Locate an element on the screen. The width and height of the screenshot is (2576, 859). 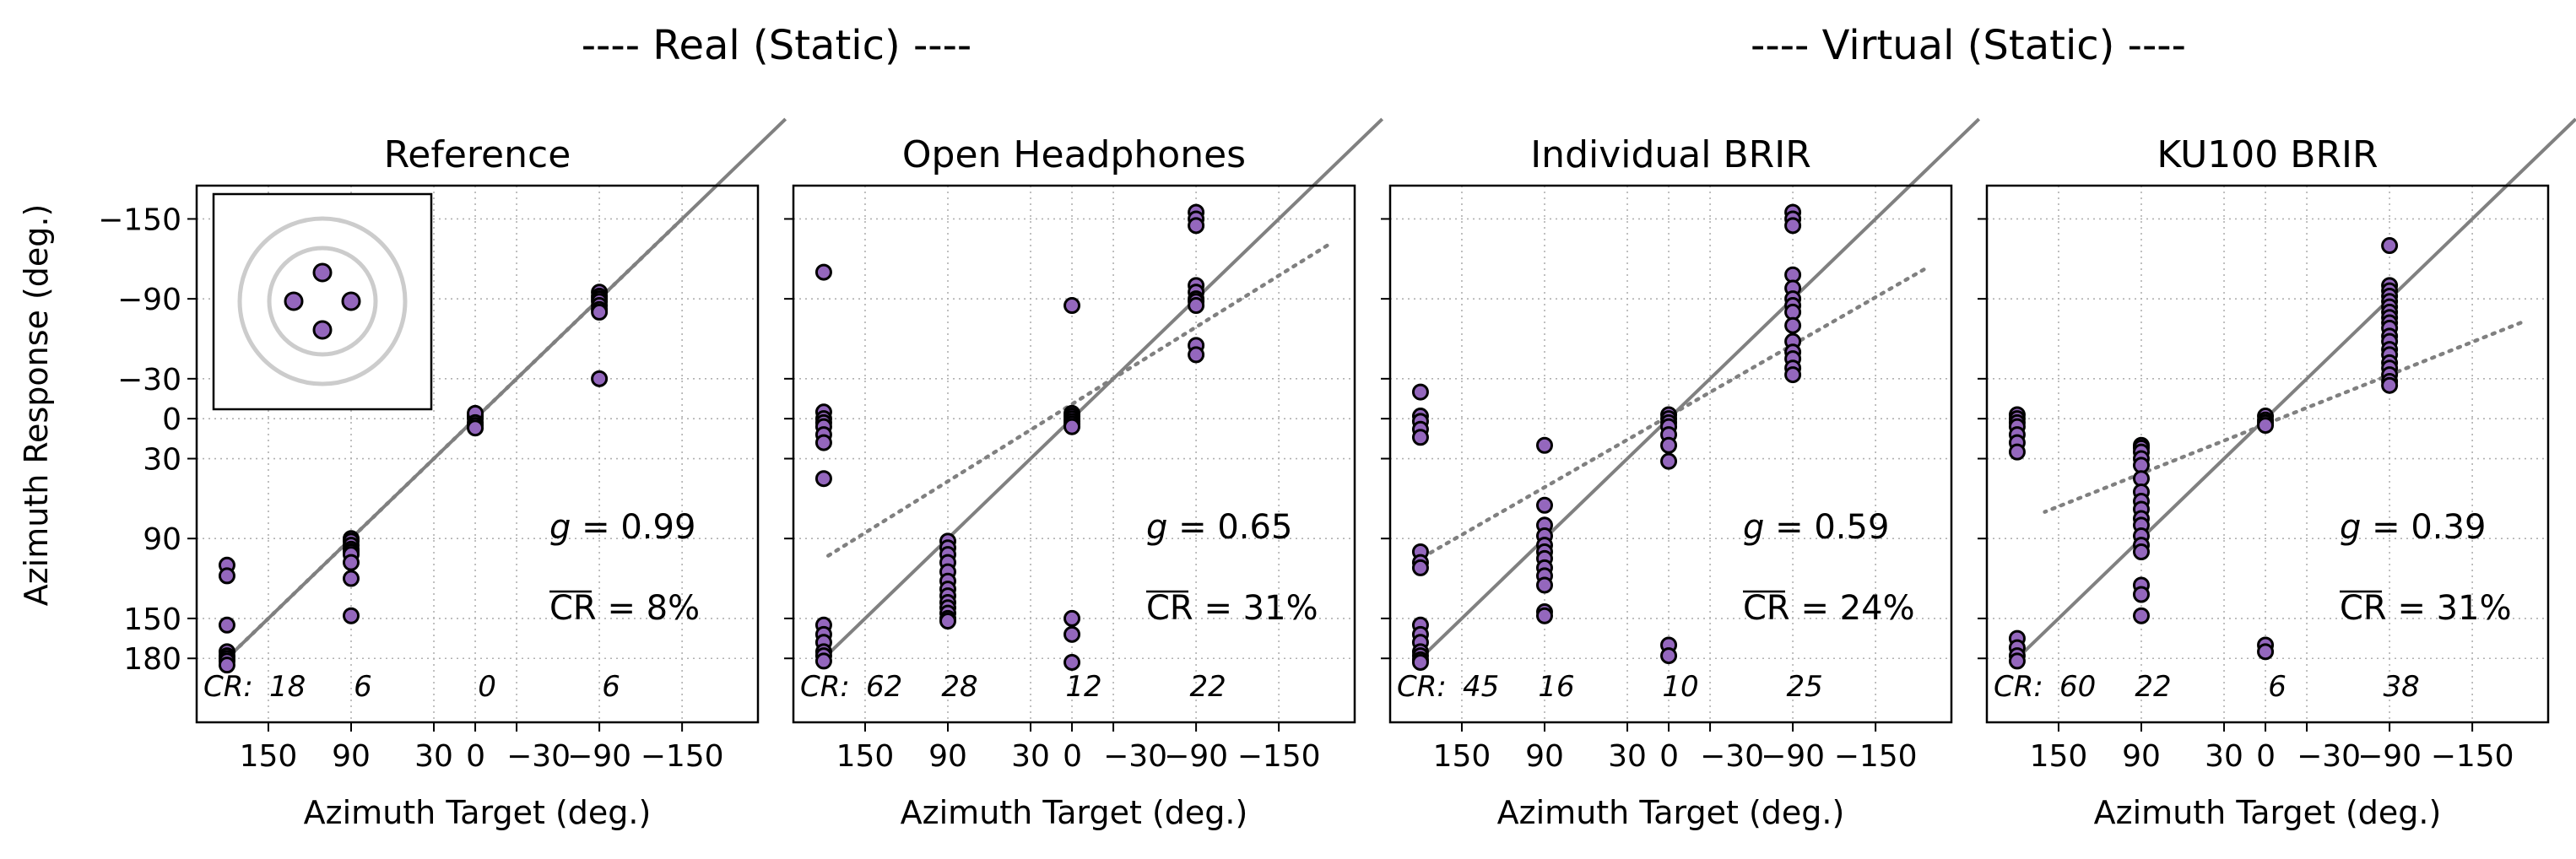
gain-annotation: g = 0.65 is located at coordinates (1219, 527).